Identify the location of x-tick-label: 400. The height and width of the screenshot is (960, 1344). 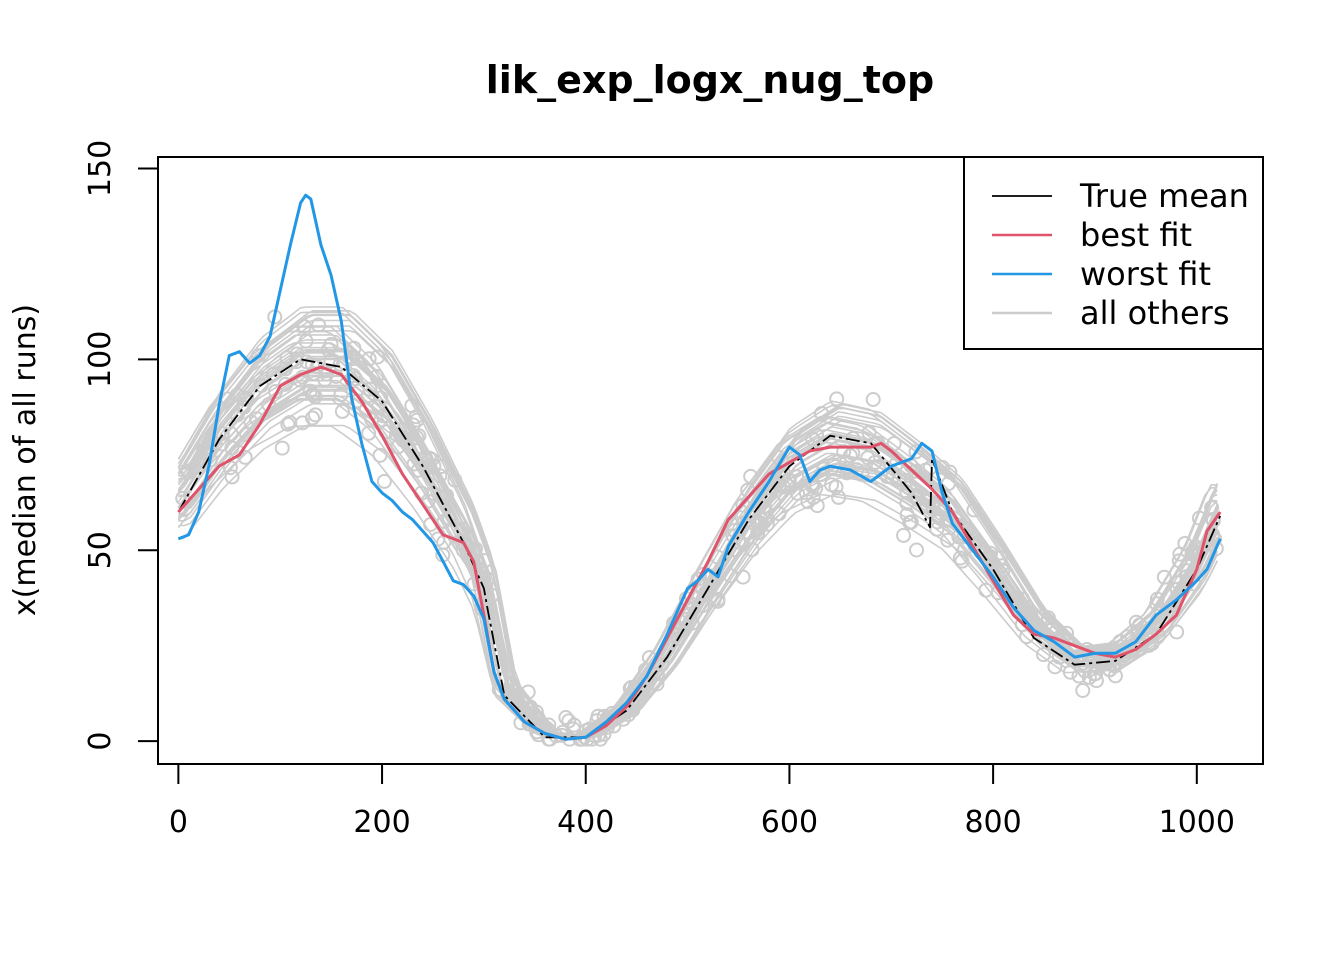
(585, 822).